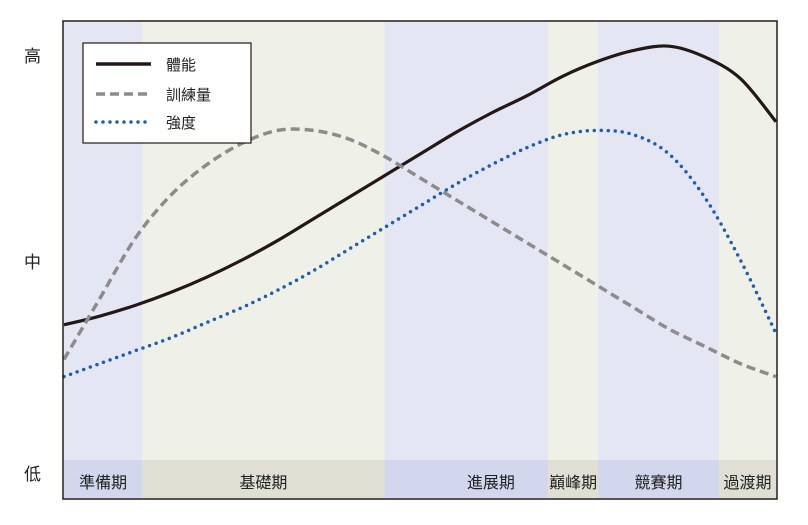  Describe the element at coordinates (263, 482) in the screenshot. I see `phase-label-base: 基礎期` at that location.